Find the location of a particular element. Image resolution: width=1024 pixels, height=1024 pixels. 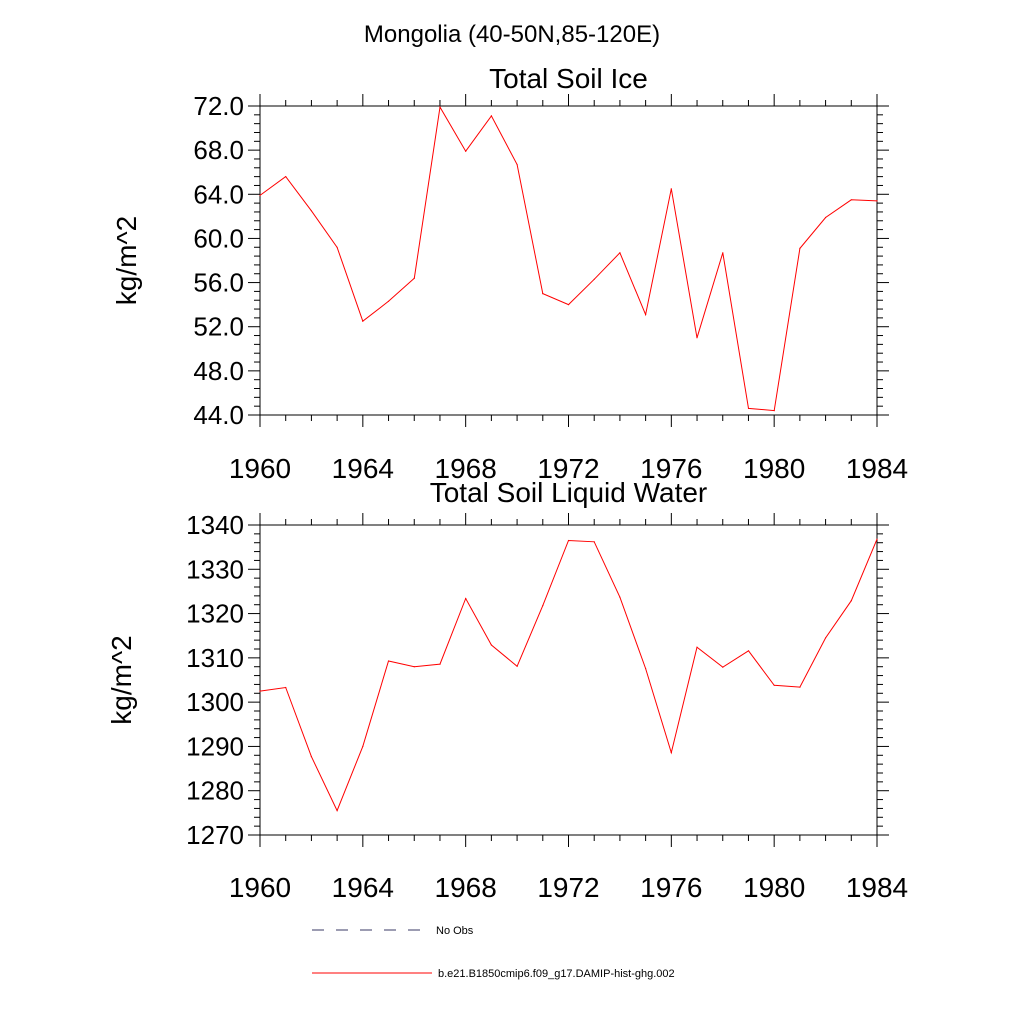

y-tick-label: 1320 is located at coordinates (215, 614).